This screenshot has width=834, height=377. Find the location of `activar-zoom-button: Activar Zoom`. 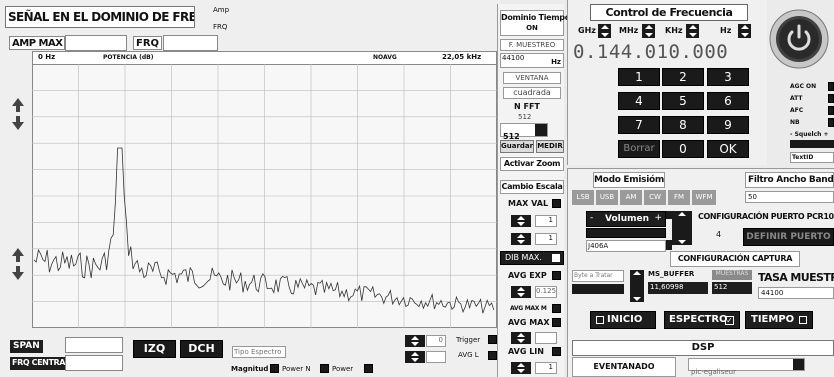

activar-zoom-button: Activar Zoom is located at coordinates (532, 164).